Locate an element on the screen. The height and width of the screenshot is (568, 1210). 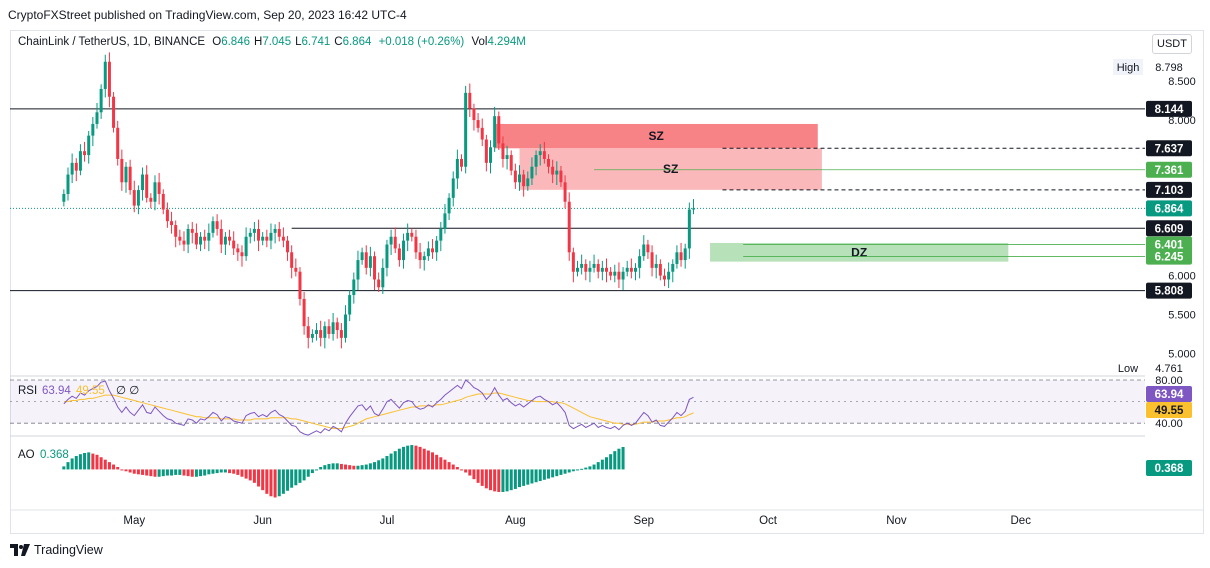
symbol-line: ChainLink / TetherUS, 1D, BINANCE is located at coordinates (112, 42).